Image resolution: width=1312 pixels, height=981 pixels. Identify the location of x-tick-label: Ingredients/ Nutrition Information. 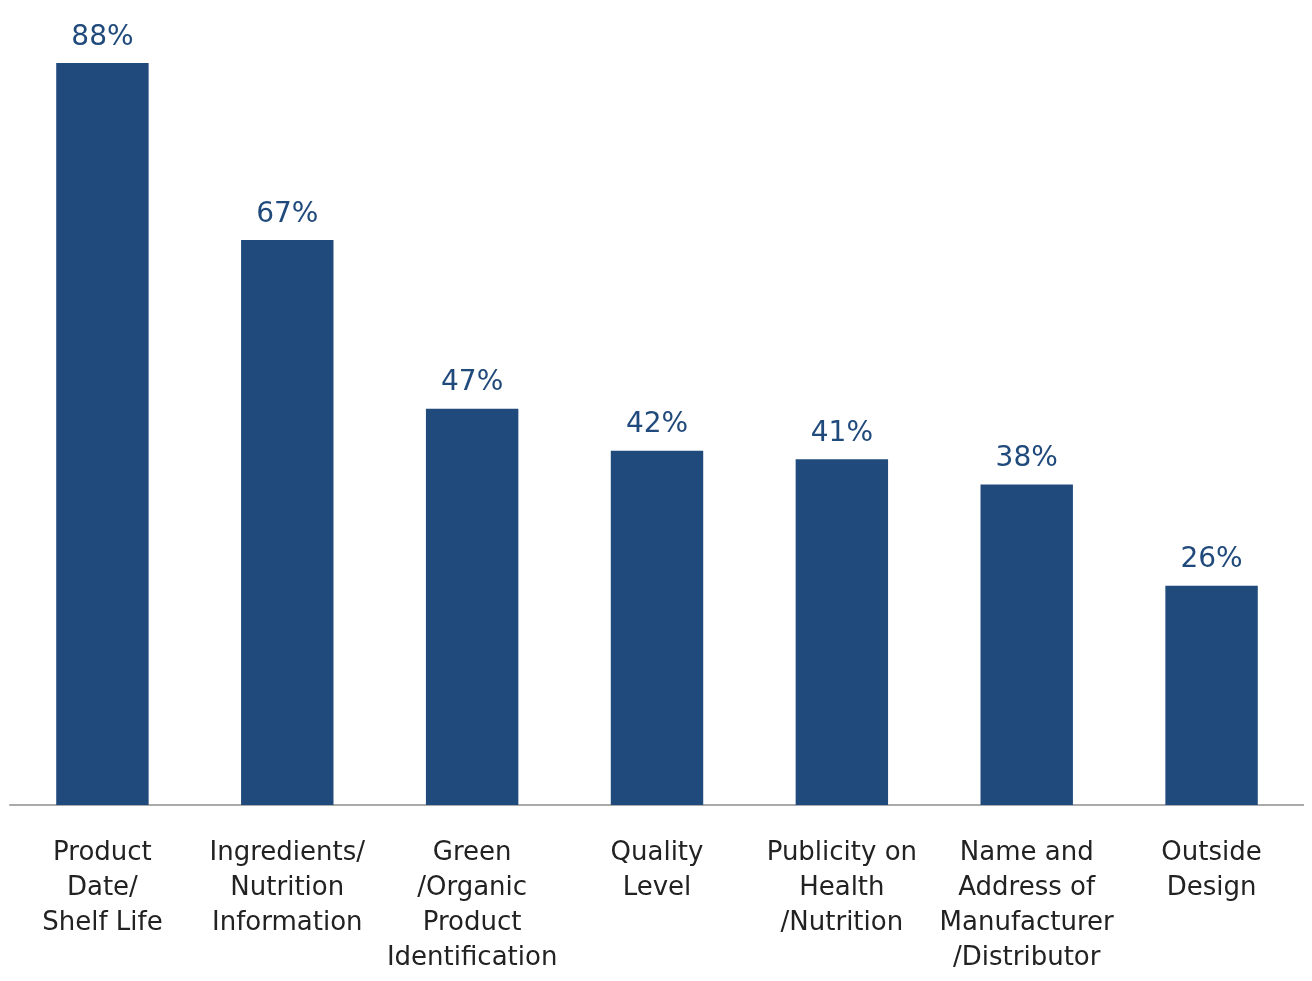
(287, 885).